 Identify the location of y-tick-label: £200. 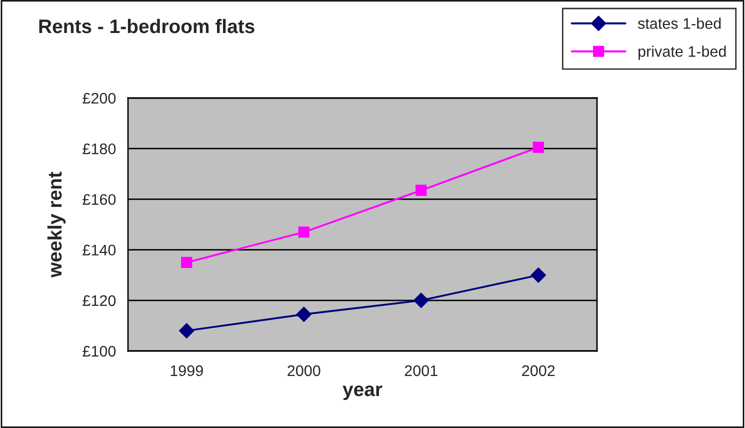
(99, 98).